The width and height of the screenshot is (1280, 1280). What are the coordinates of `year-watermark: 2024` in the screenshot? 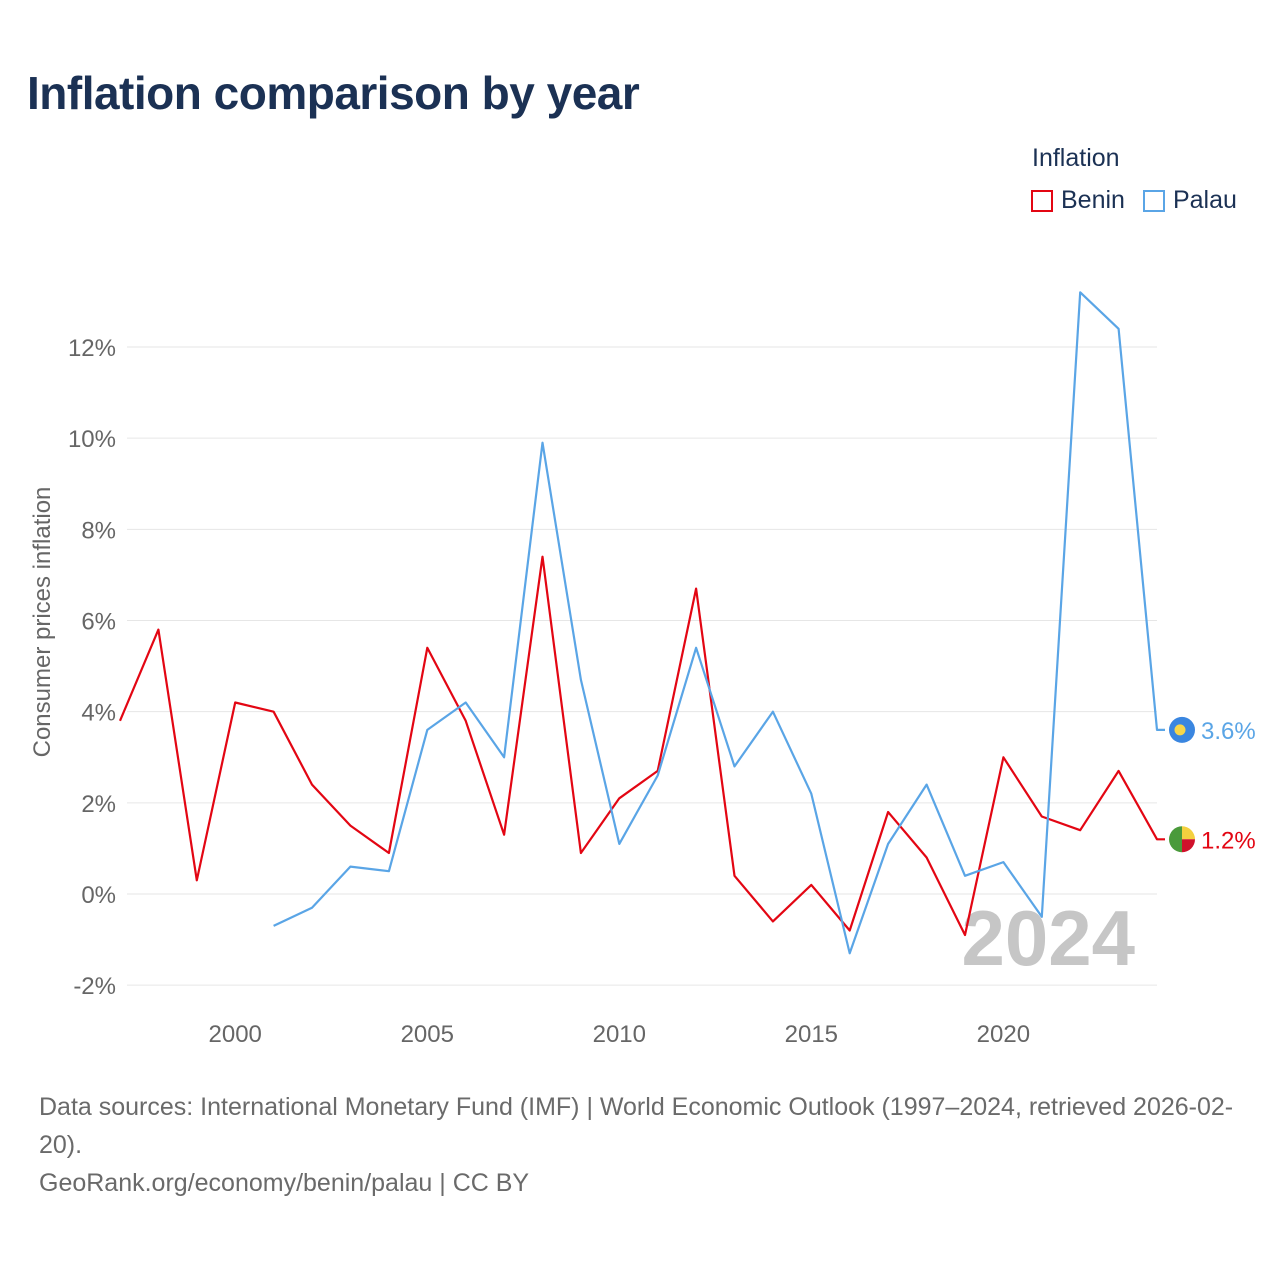 It's located at (1048, 938).